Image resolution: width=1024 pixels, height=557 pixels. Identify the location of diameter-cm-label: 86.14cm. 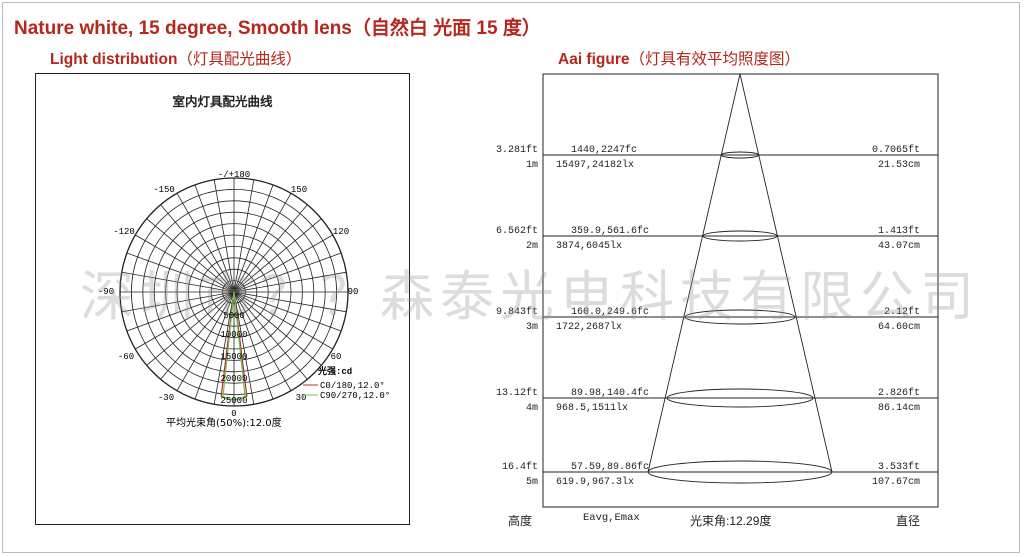
(899, 408).